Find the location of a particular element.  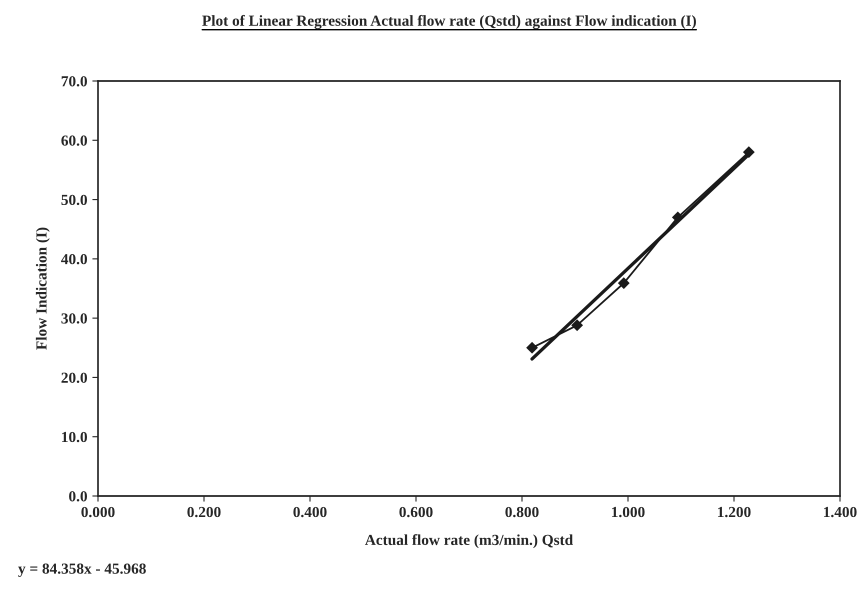

y-axis-title: Flow Indication (I) is located at coordinates (43, 289).